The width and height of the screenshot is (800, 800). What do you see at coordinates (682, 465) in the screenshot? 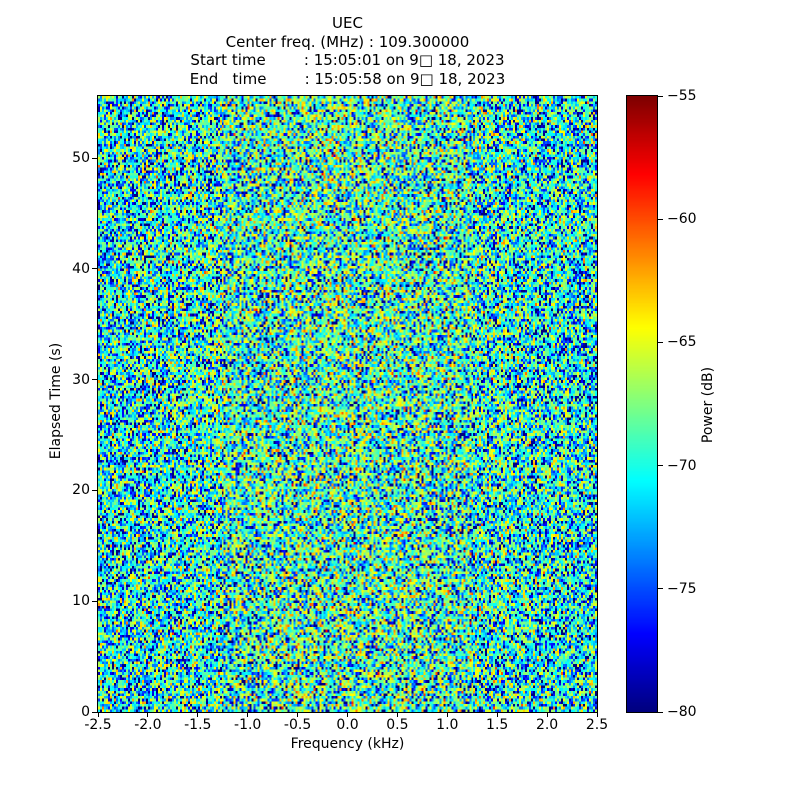
I see `colorbar-tick-label: −70` at bounding box center [682, 465].